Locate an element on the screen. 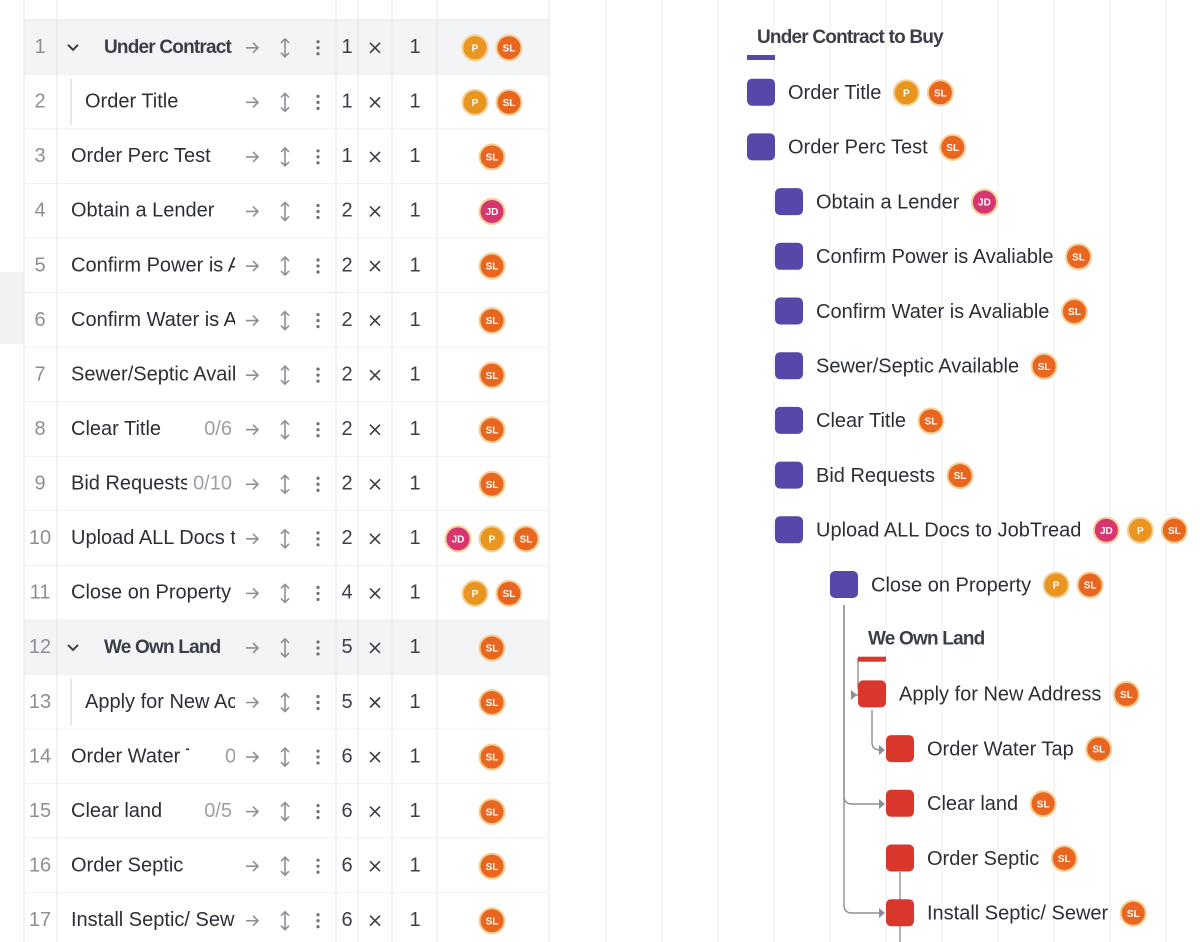  table-row: 14 Order Water Tap 0 6 1 SL is located at coordinates (286, 757).